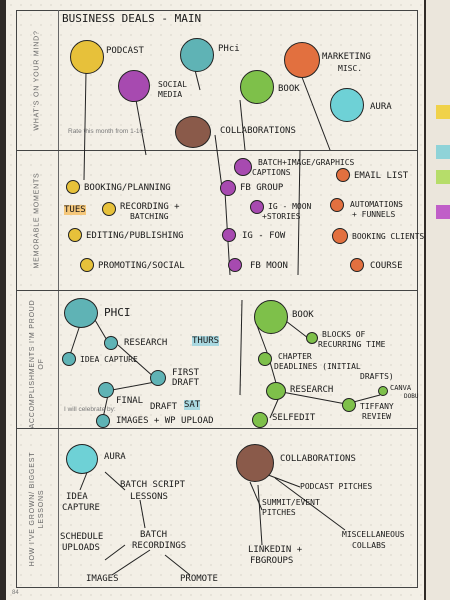 This screenshot has width=450, height=600. I want to click on dot-phci, so click(197, 55).